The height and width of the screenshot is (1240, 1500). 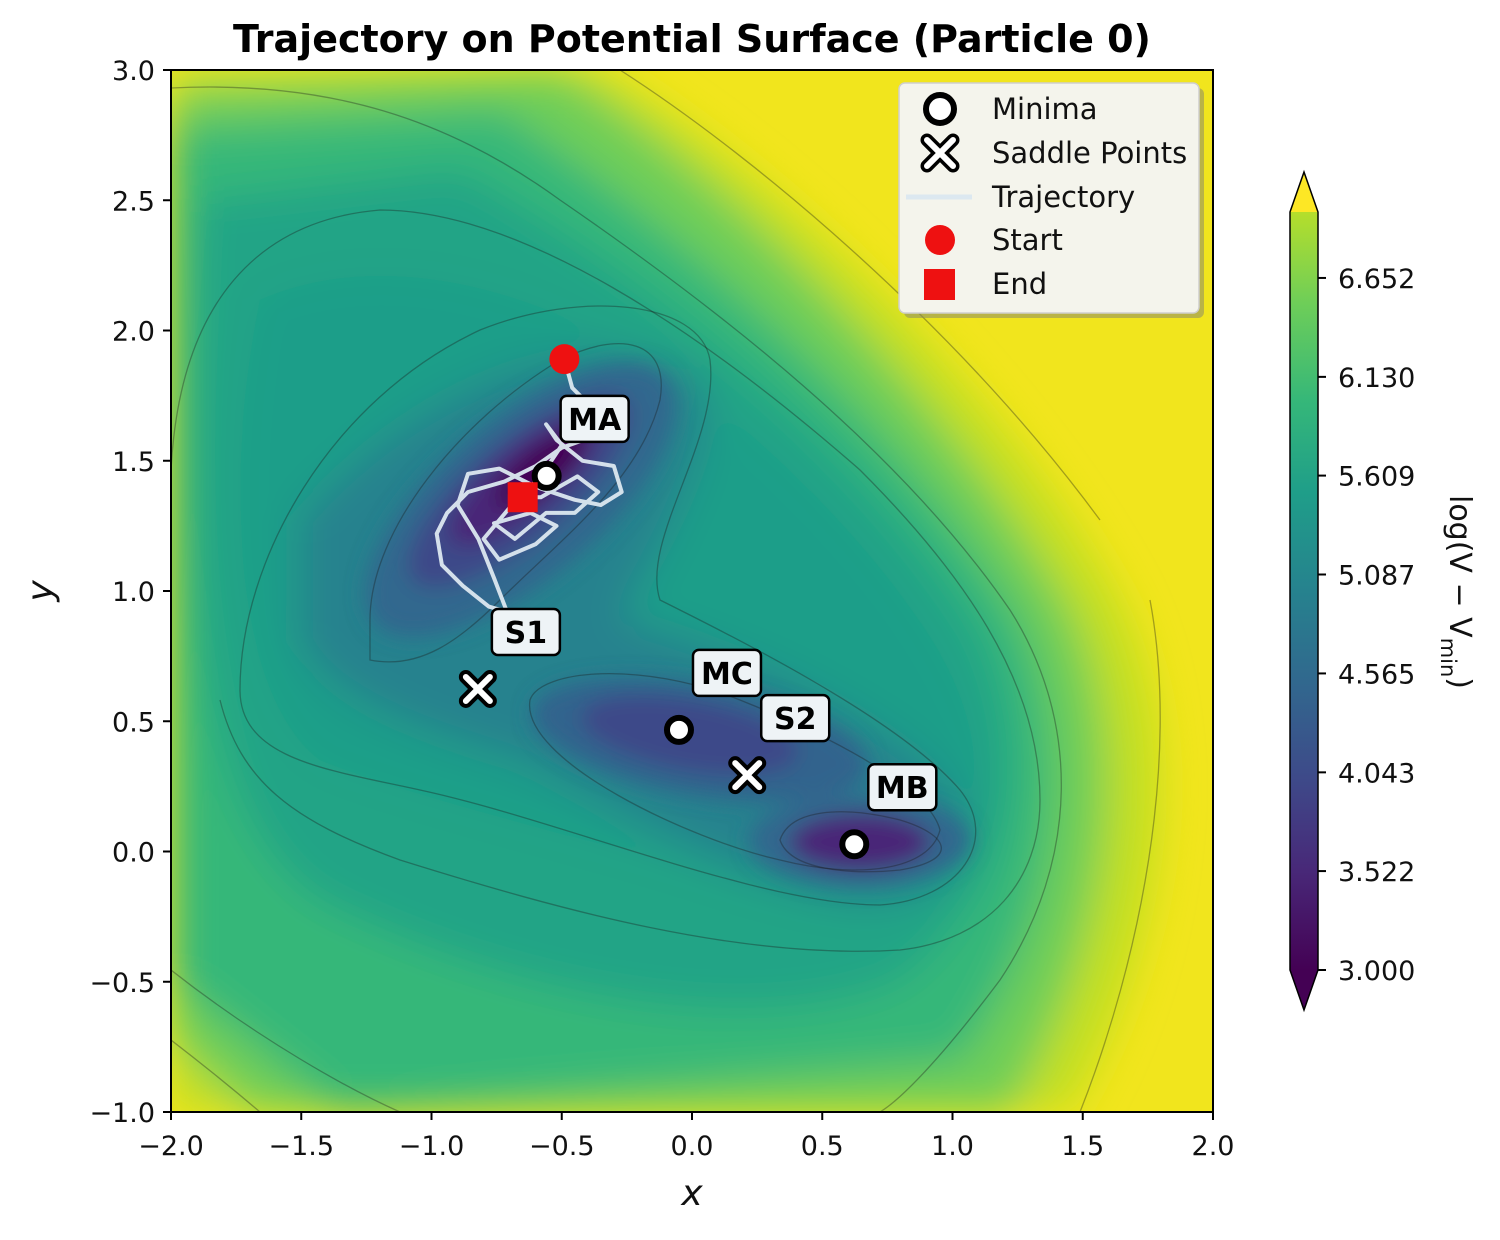 I want to click on y-axis-ticks: −1.0 −0.5 0.0 0.5 1.0 1.5 2.0 2.5 3.0, so click(x=130, y=592).